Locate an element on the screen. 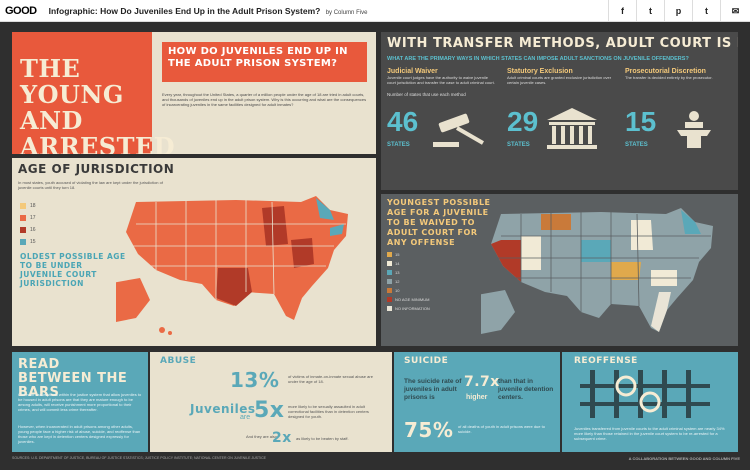  twitter-icon: t is located at coordinates (650, 11).